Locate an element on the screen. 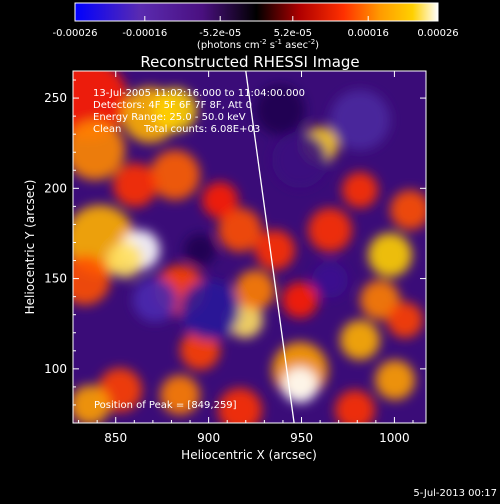 This screenshot has width=500, height=504. y-tick-label: 150 is located at coordinates (55, 279).